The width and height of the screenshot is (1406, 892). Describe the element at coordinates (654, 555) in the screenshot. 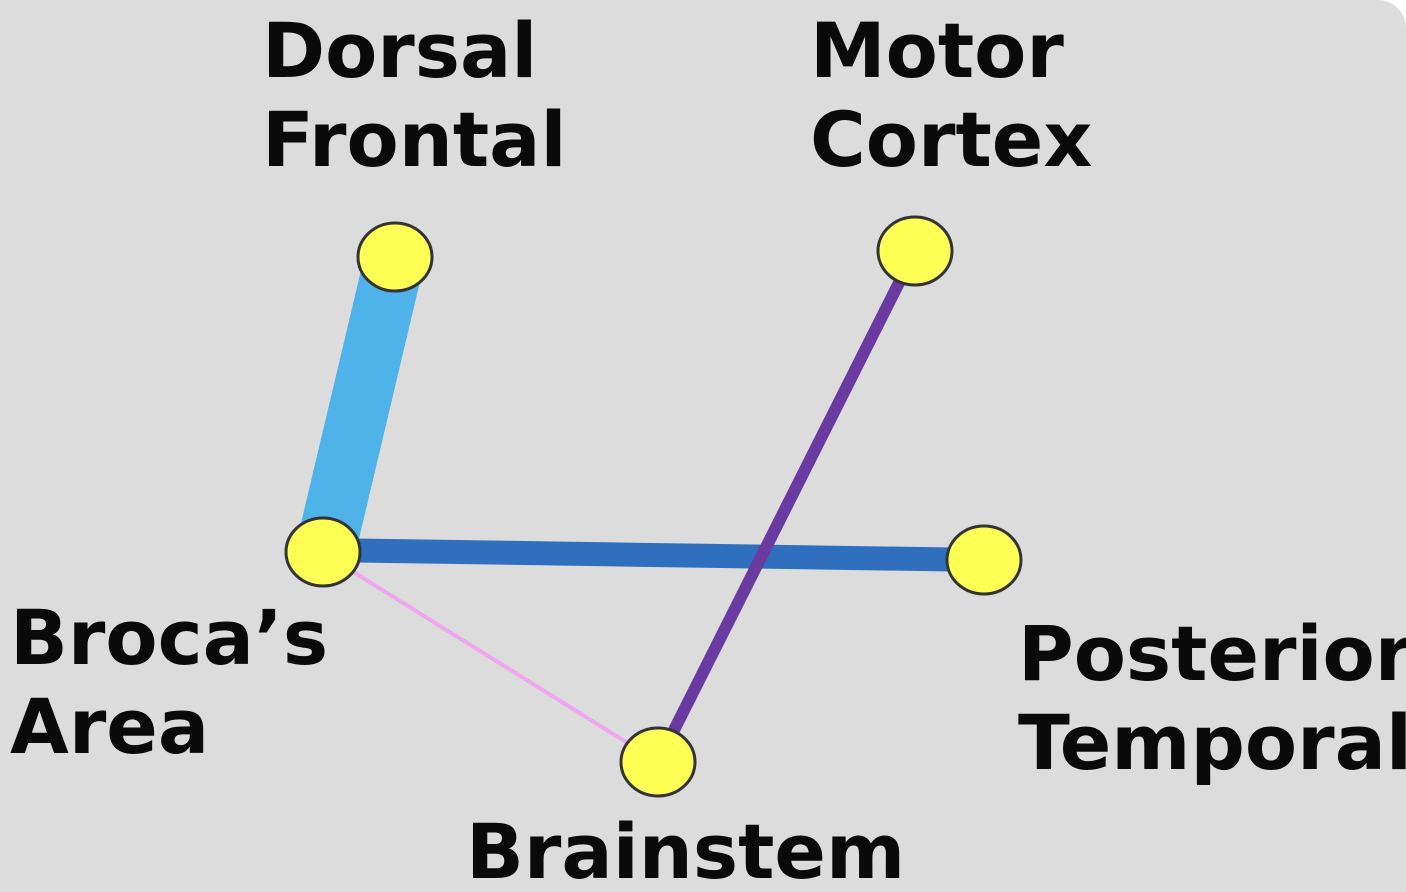

I see `edge-brocas-area-posterior-temporal` at that location.